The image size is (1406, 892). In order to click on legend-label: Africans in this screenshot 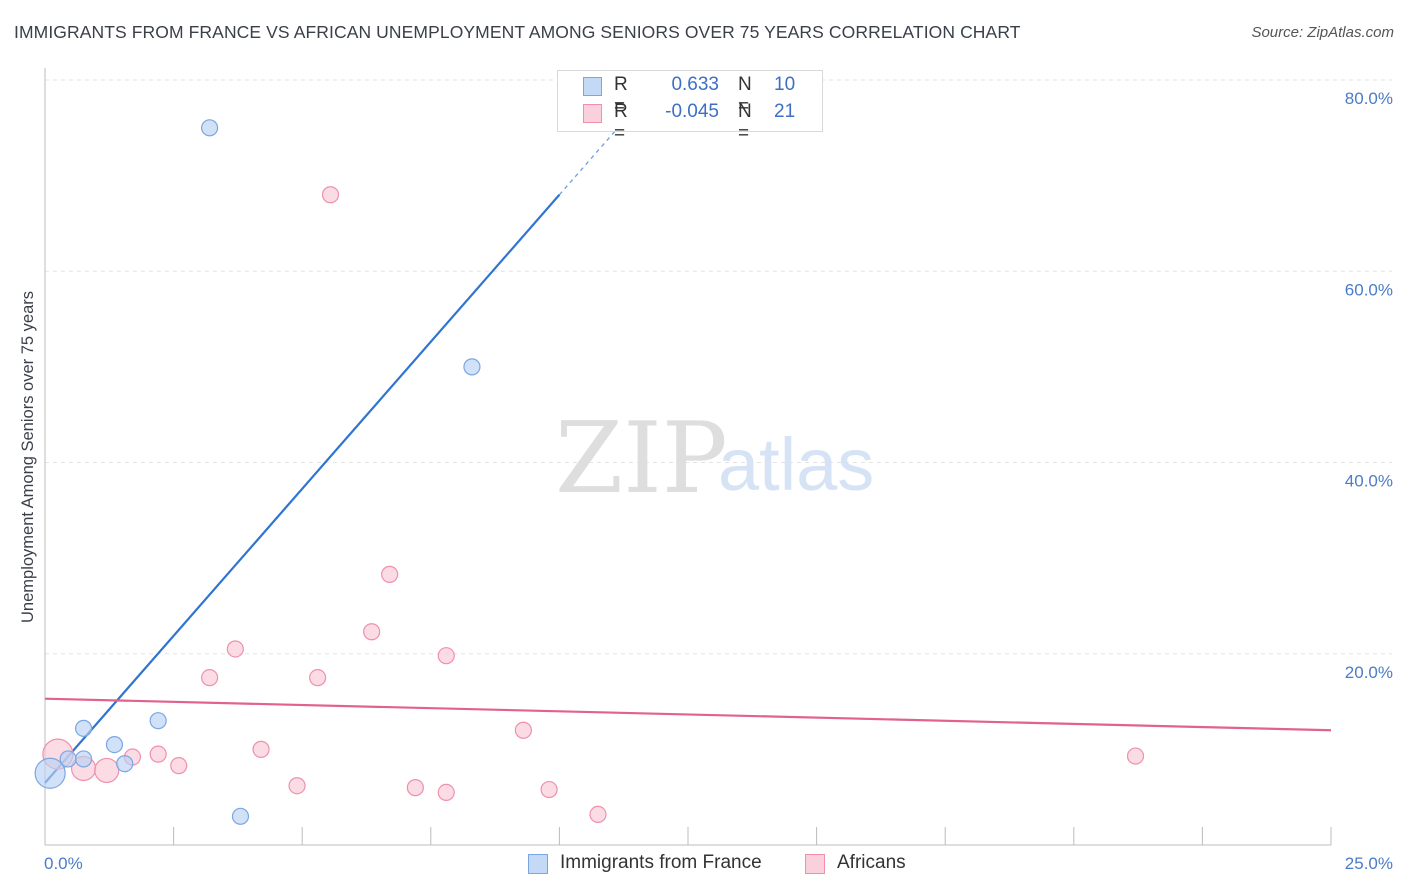, I will do `click(871, 862)`.